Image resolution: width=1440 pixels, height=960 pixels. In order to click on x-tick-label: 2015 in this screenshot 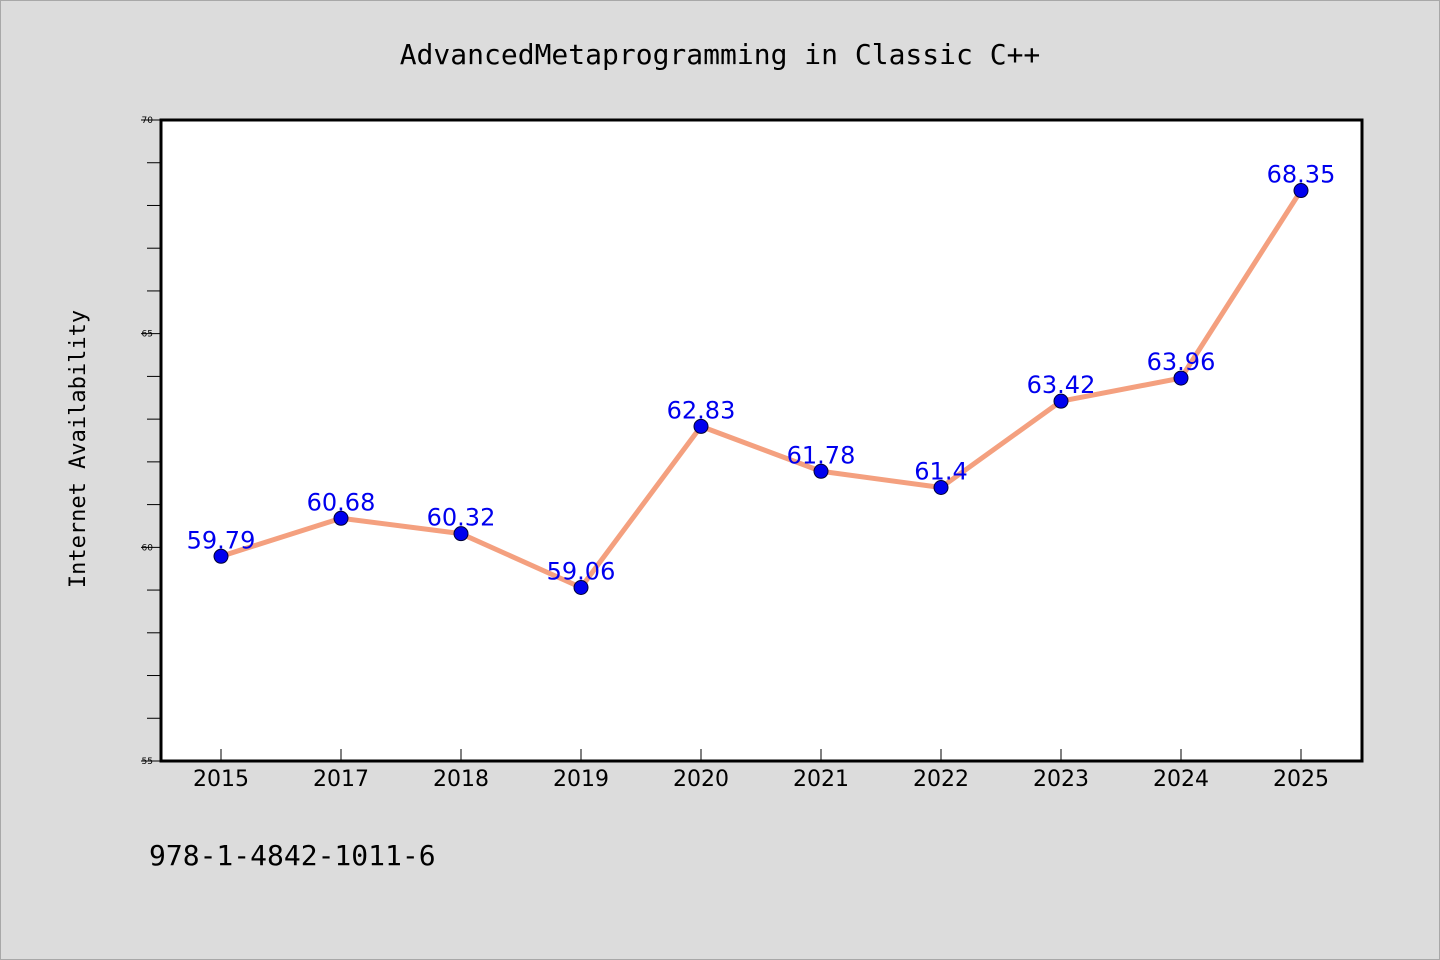, I will do `click(221, 779)`.